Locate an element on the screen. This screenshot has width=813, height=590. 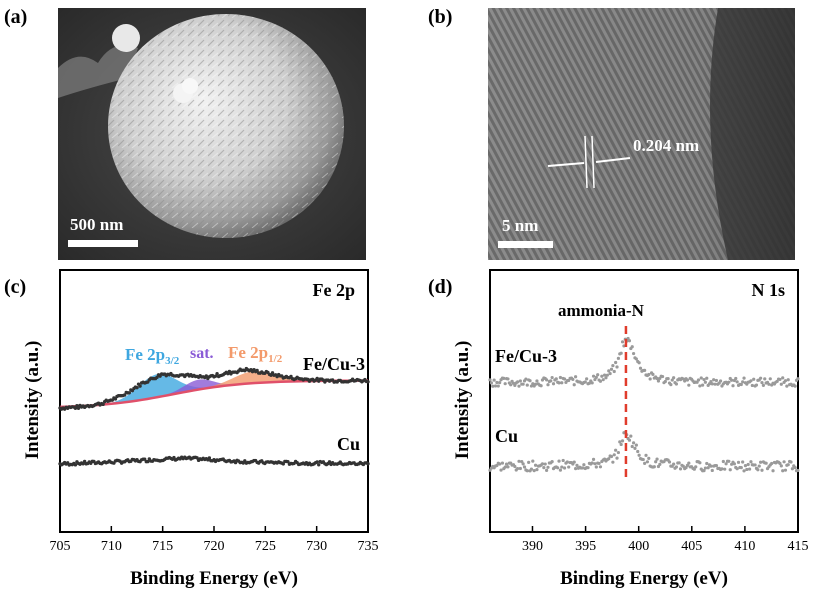
chart-d-fecu-label: Fe/Cu-3 is located at coordinates (526, 356).